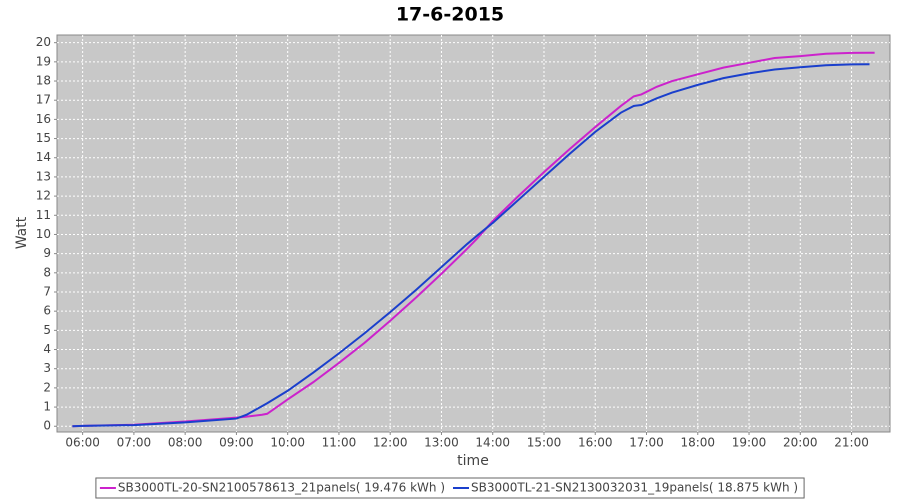 This screenshot has height=500, width=900. I want to click on y-tick-label: 3, so click(47, 368).